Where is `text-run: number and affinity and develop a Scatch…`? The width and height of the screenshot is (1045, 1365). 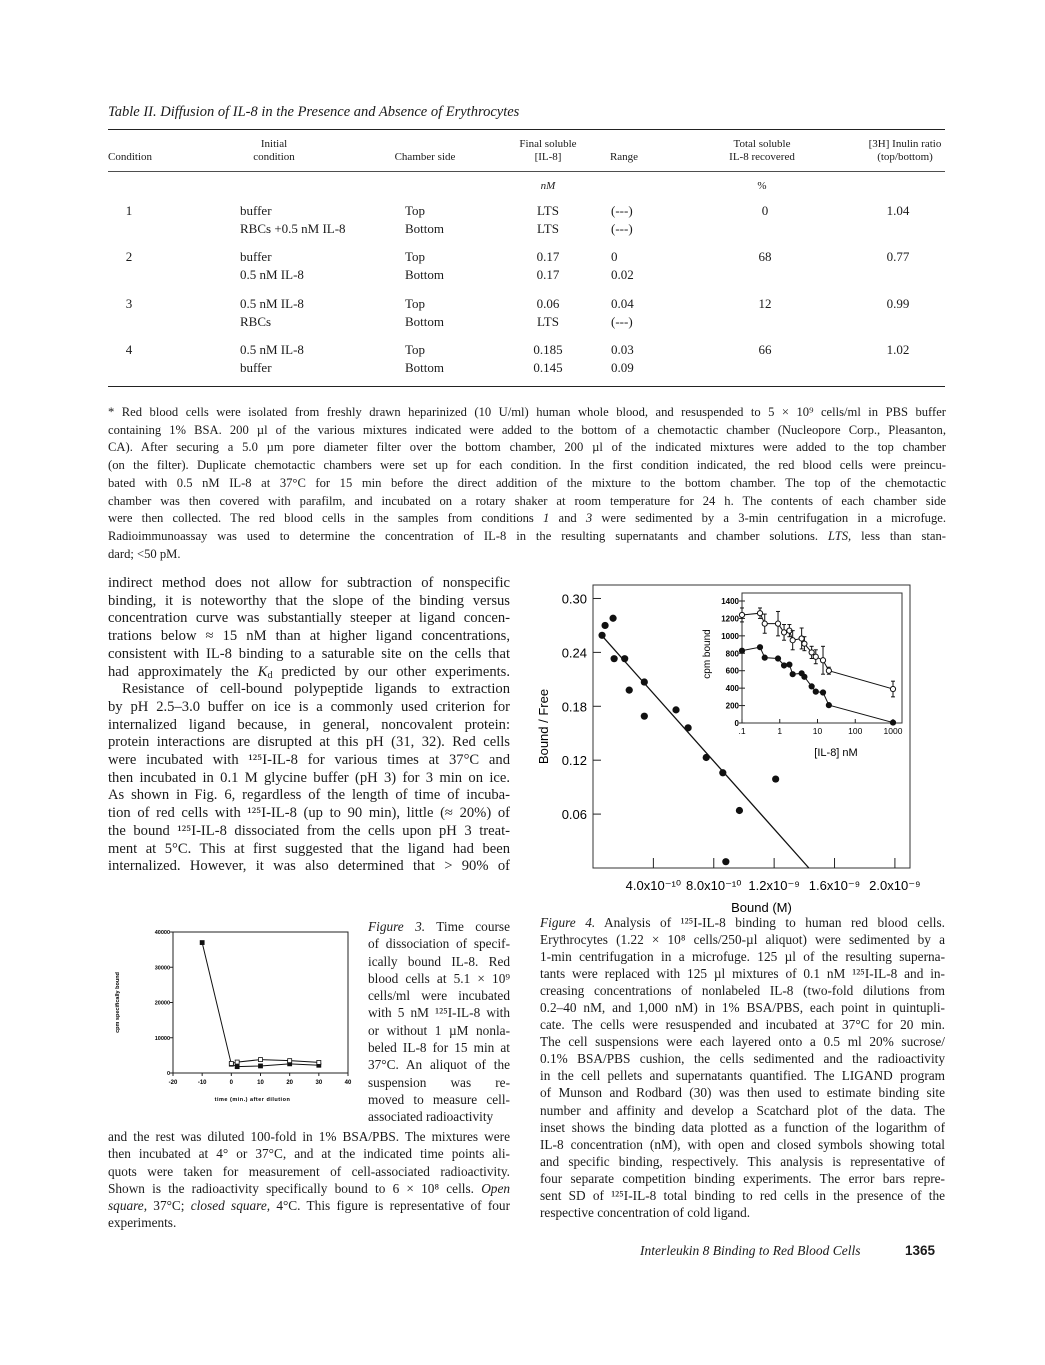 text-run: number and affinity and develop a Scatch… is located at coordinates (742, 1110).